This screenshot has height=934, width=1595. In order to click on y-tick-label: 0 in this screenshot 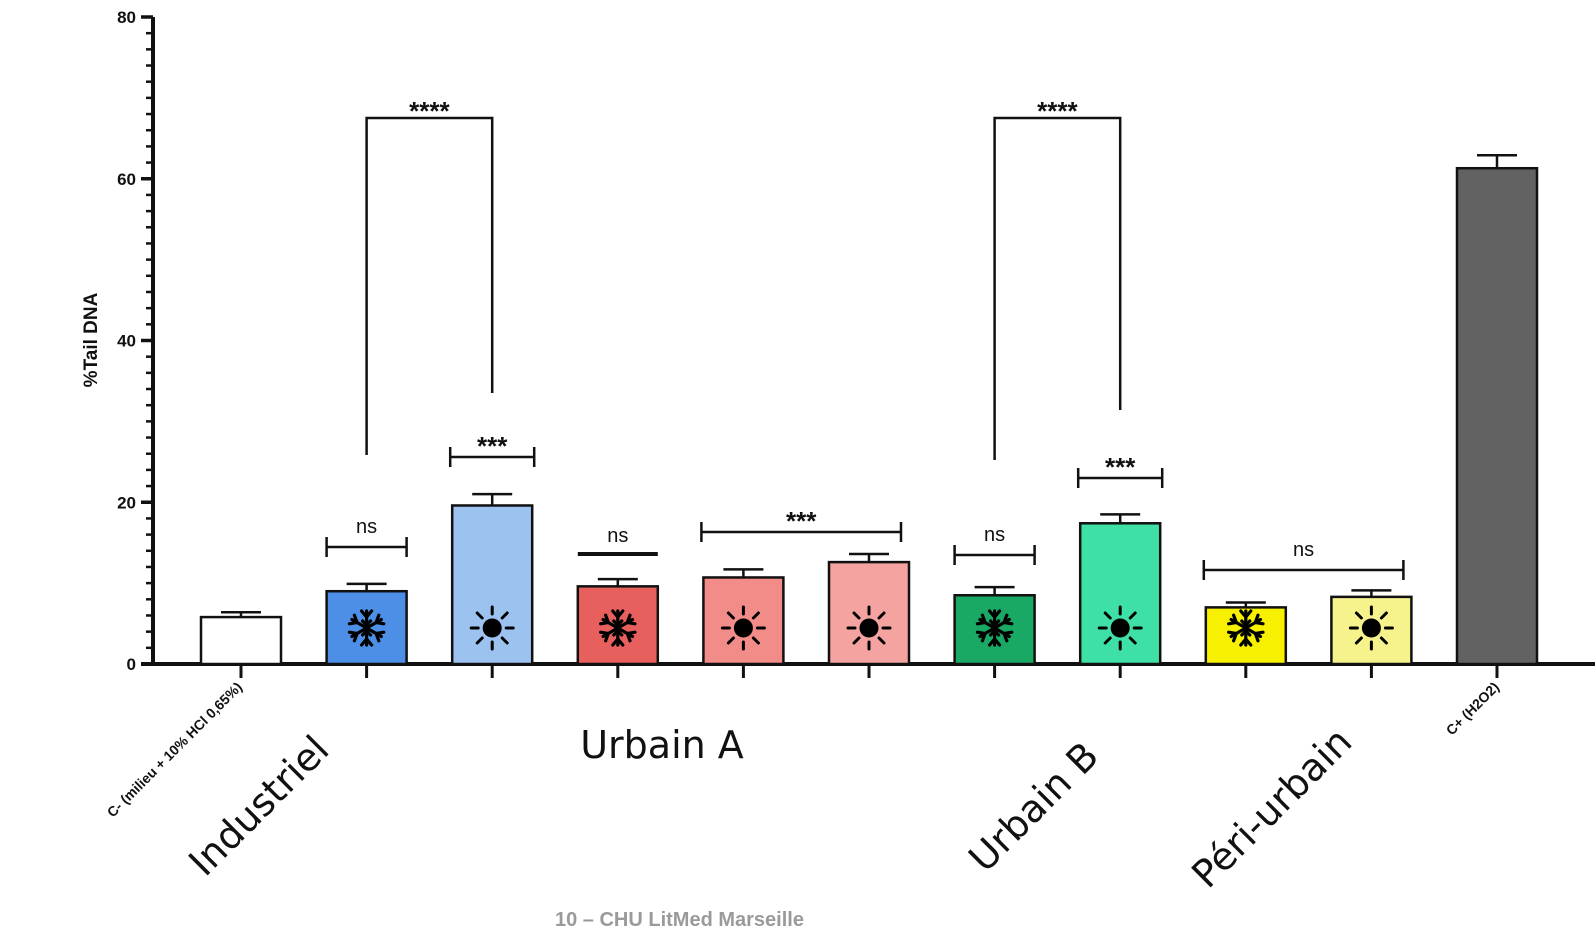, I will do `click(131, 664)`.